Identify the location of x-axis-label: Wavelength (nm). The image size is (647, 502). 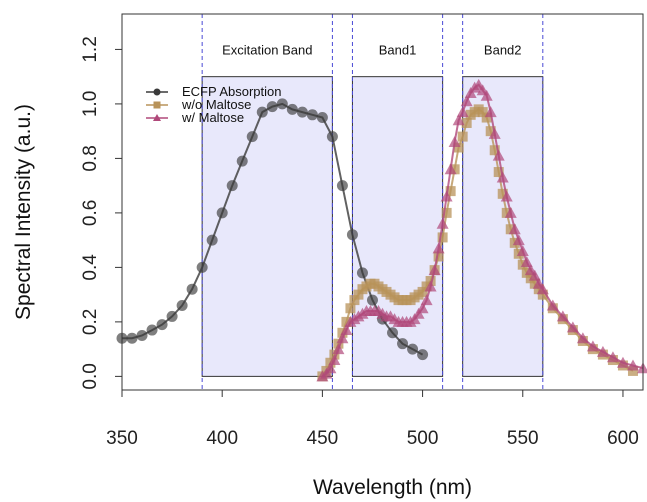
(392, 487).